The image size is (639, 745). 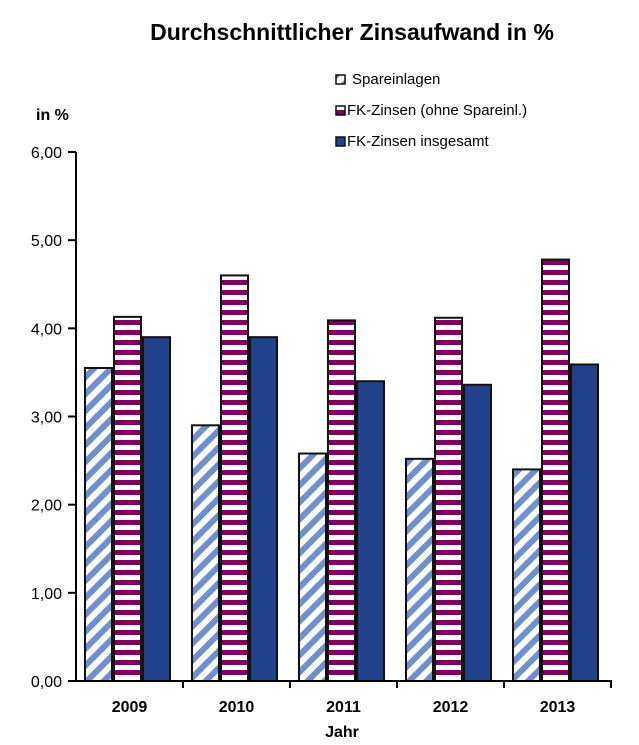 I want to click on y-tick-label: 0,00, so click(x=46, y=682).